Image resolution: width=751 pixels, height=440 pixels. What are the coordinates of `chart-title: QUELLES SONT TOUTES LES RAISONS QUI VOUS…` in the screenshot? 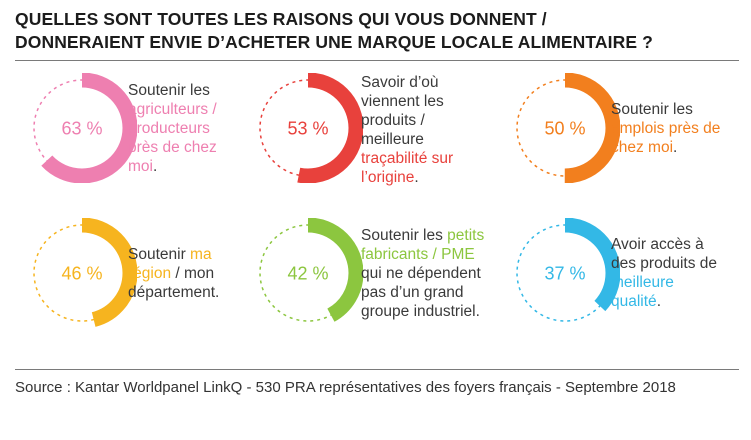 It's located at (375, 31).